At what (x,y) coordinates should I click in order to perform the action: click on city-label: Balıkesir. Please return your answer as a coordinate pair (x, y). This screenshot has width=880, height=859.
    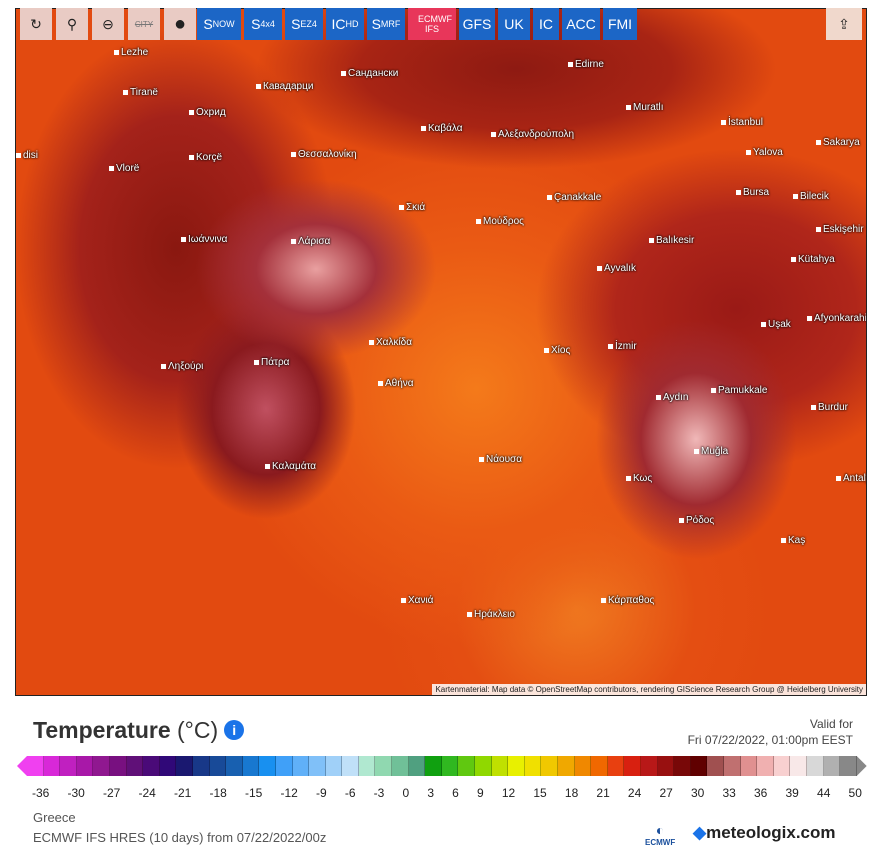
    Looking at the image, I should click on (671, 240).